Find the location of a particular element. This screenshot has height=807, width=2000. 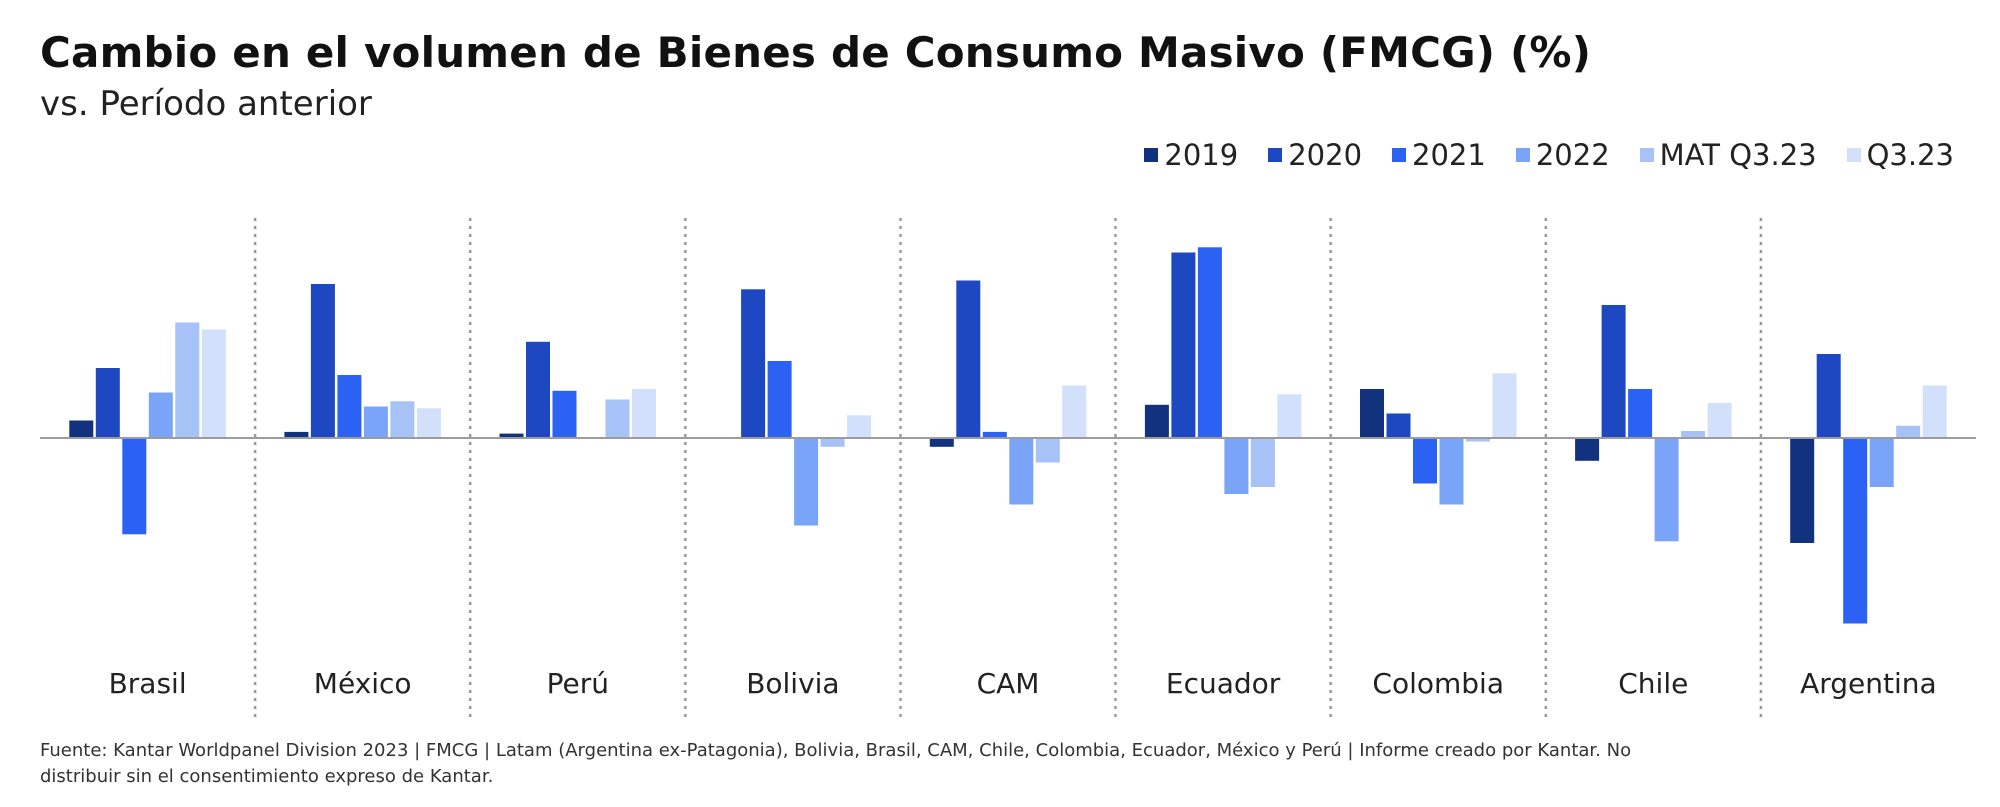

bar-perú-2021 is located at coordinates (564, 414).